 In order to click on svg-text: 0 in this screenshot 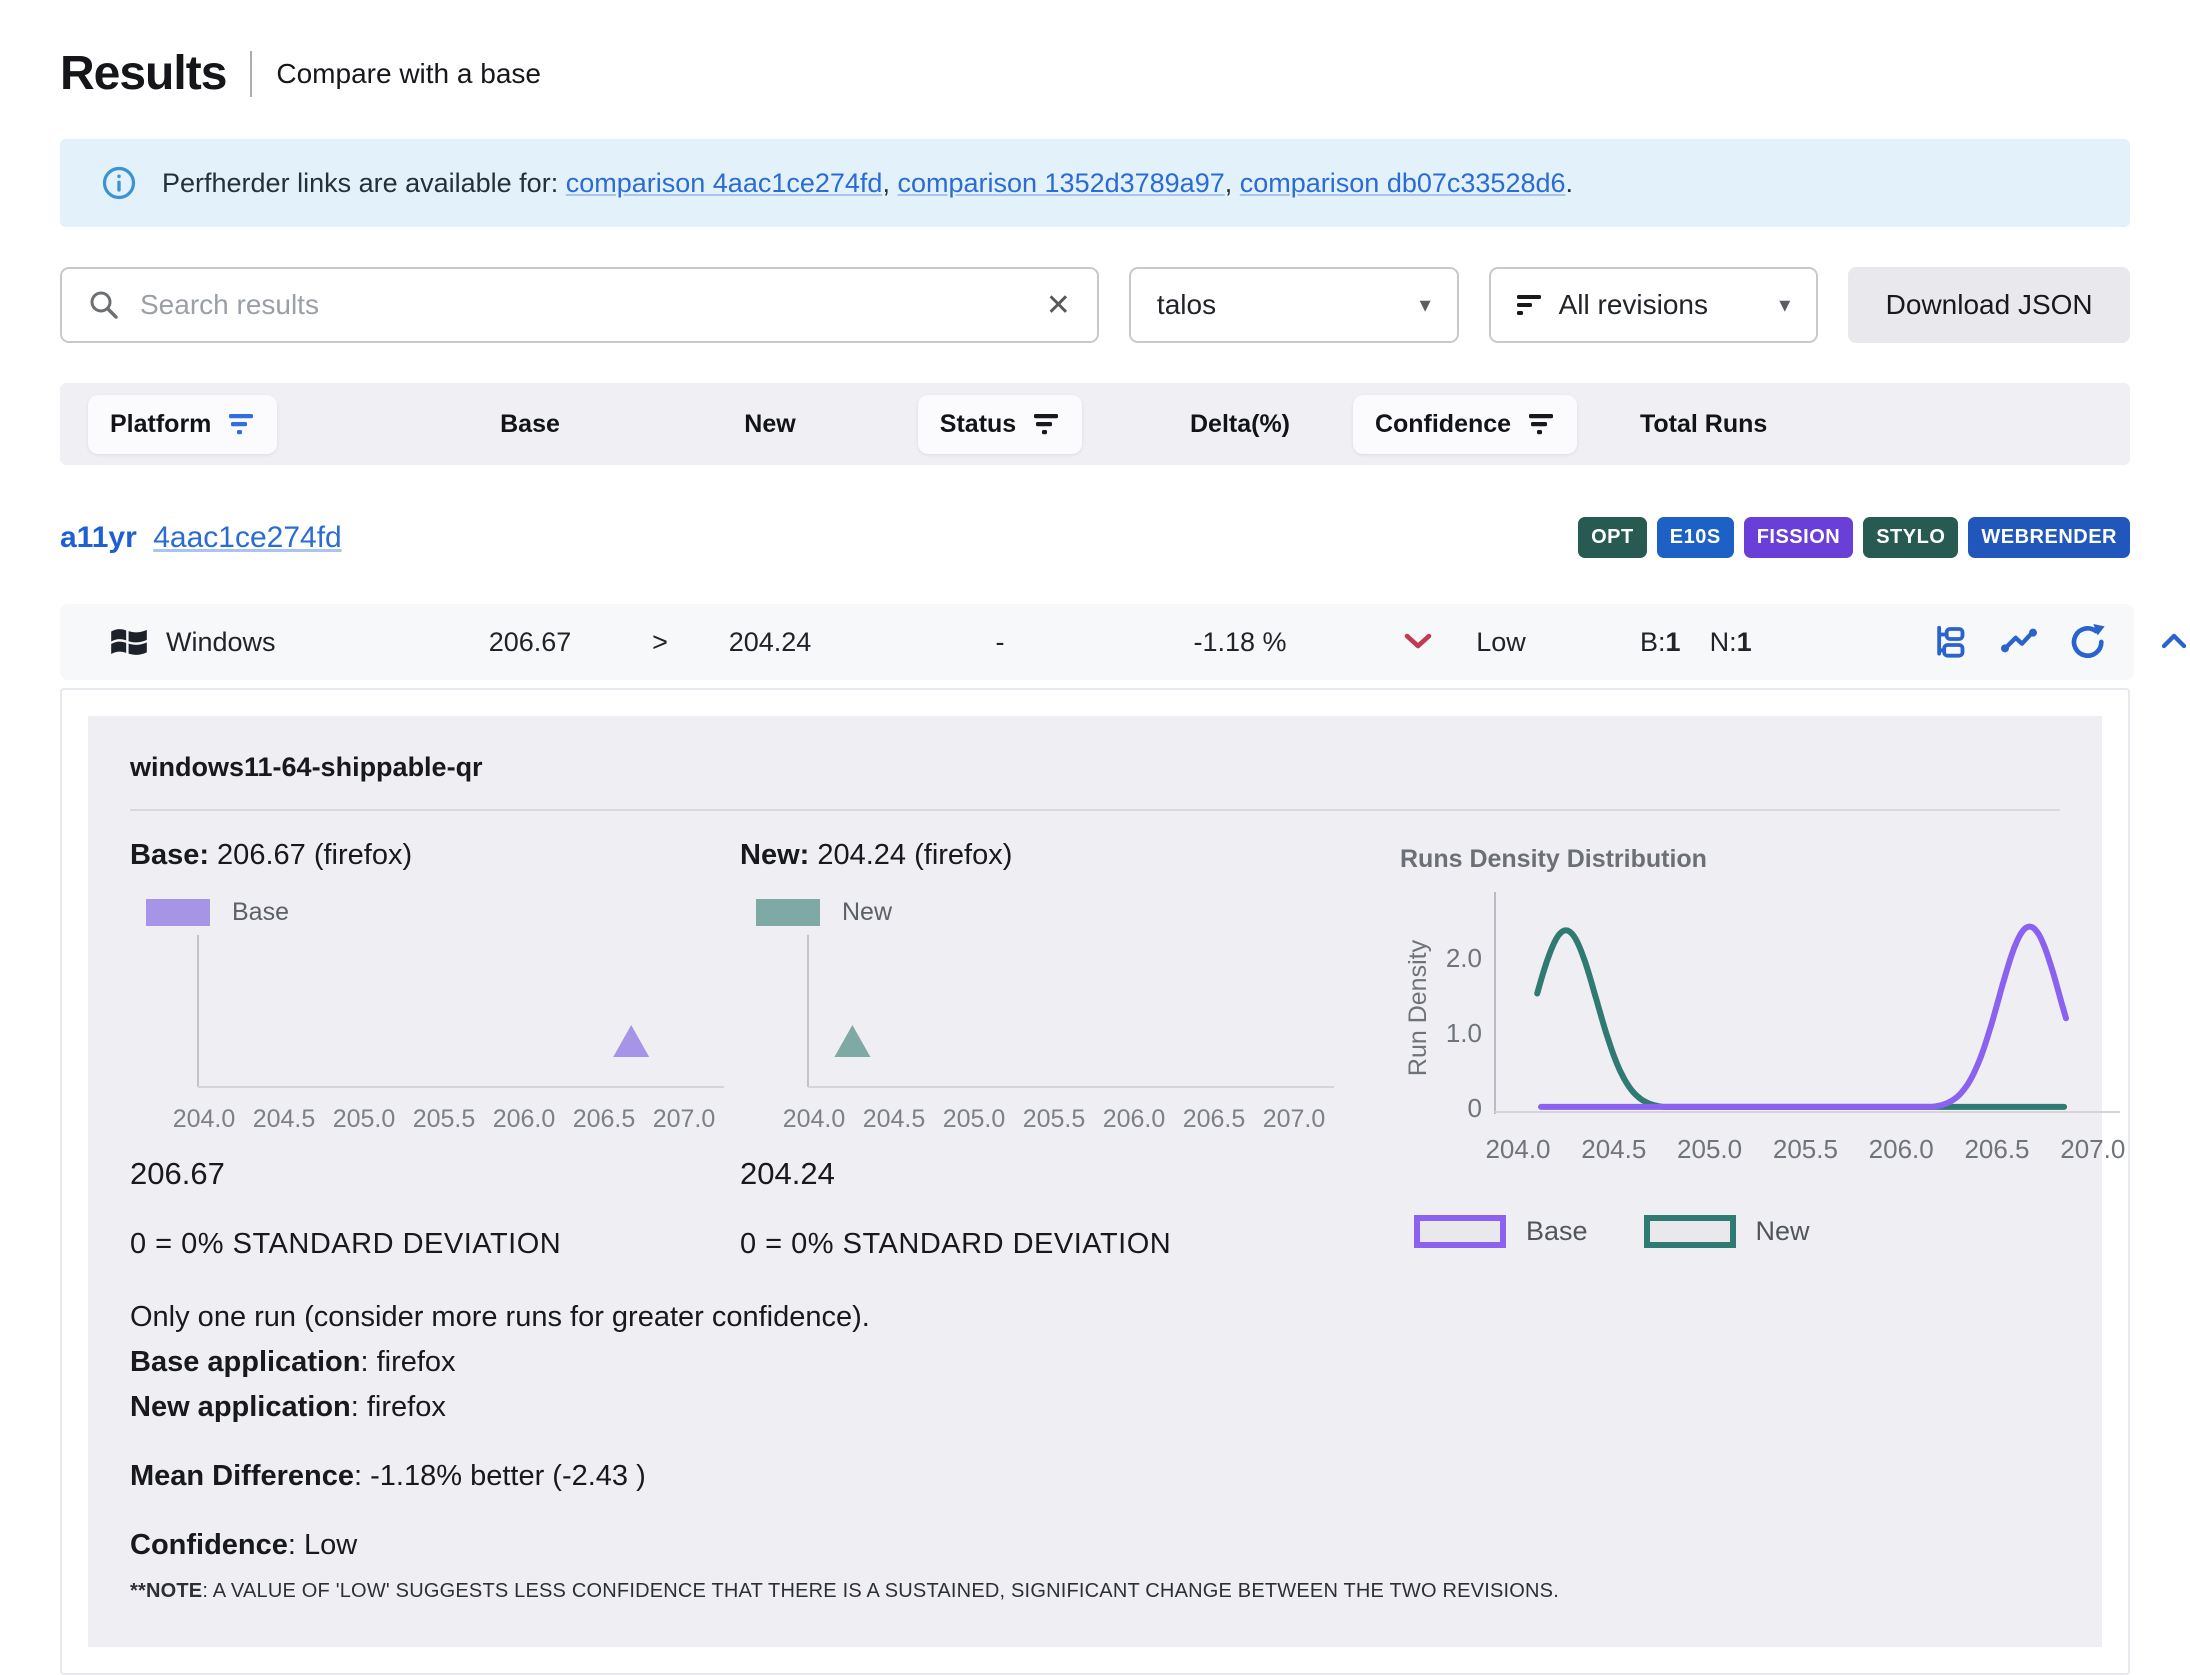, I will do `click(1475, 1108)`.